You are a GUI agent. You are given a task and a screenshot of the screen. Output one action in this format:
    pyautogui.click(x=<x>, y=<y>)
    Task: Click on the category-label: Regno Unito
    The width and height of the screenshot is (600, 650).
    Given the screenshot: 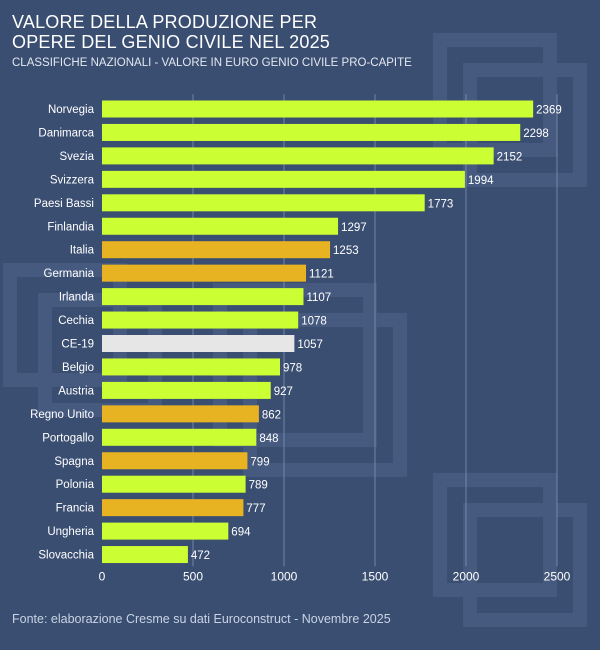 What is the action you would take?
    pyautogui.click(x=62, y=415)
    